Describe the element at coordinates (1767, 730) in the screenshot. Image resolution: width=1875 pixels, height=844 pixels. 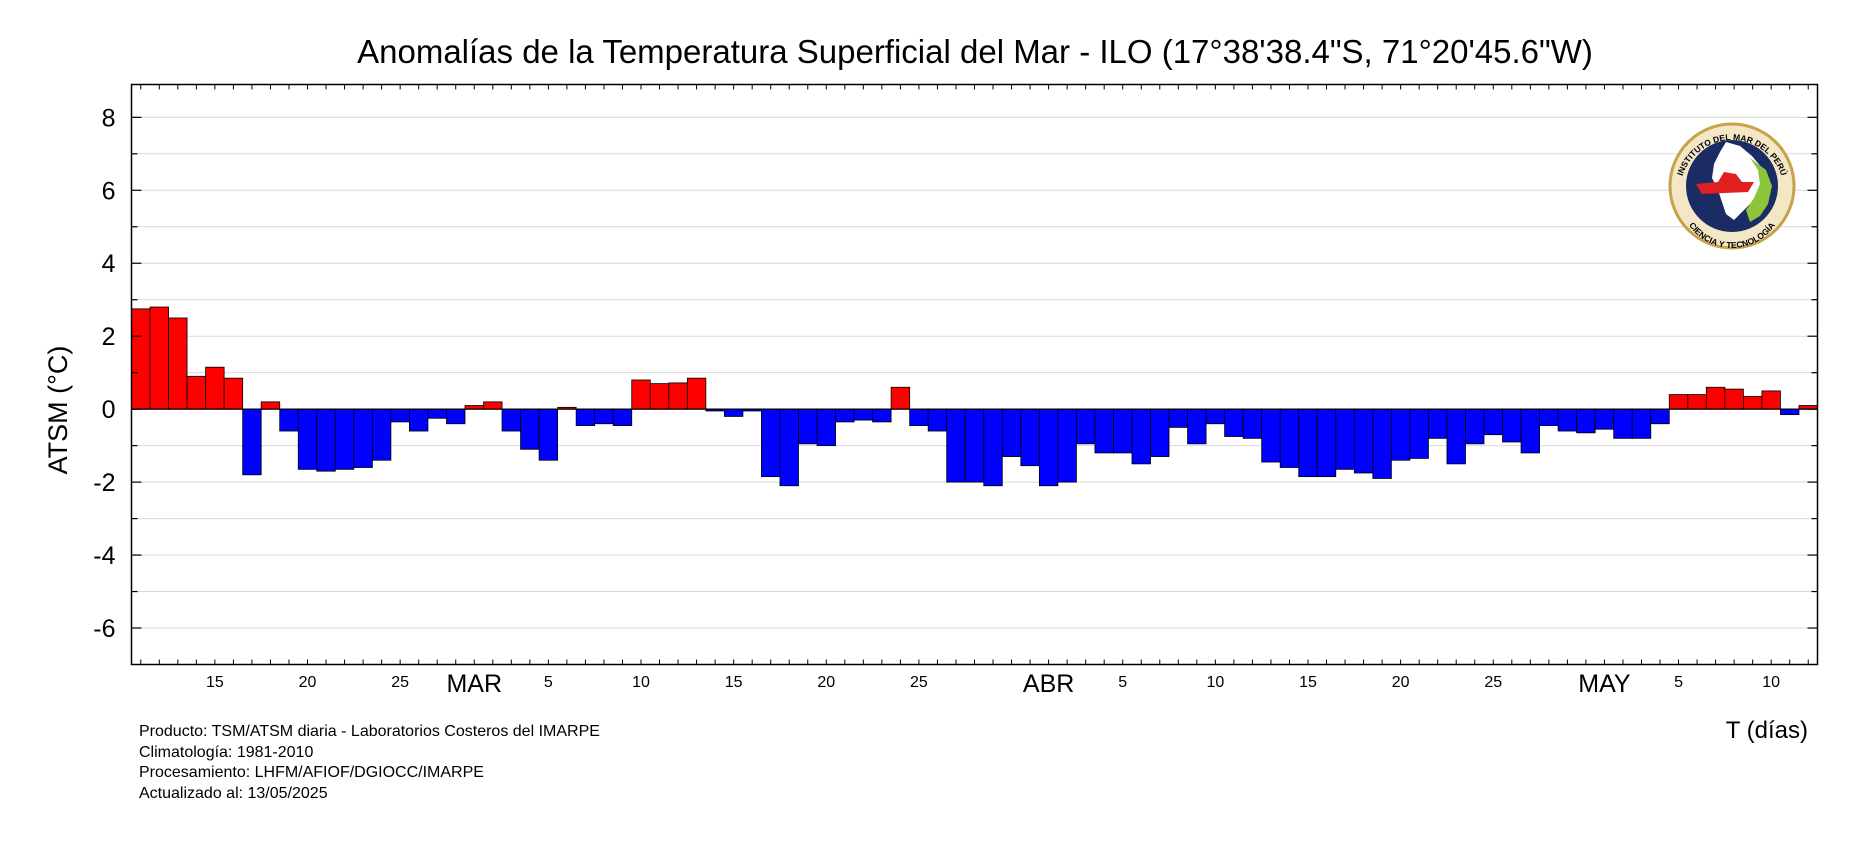
I see `x-axis-label: T (días)` at that location.